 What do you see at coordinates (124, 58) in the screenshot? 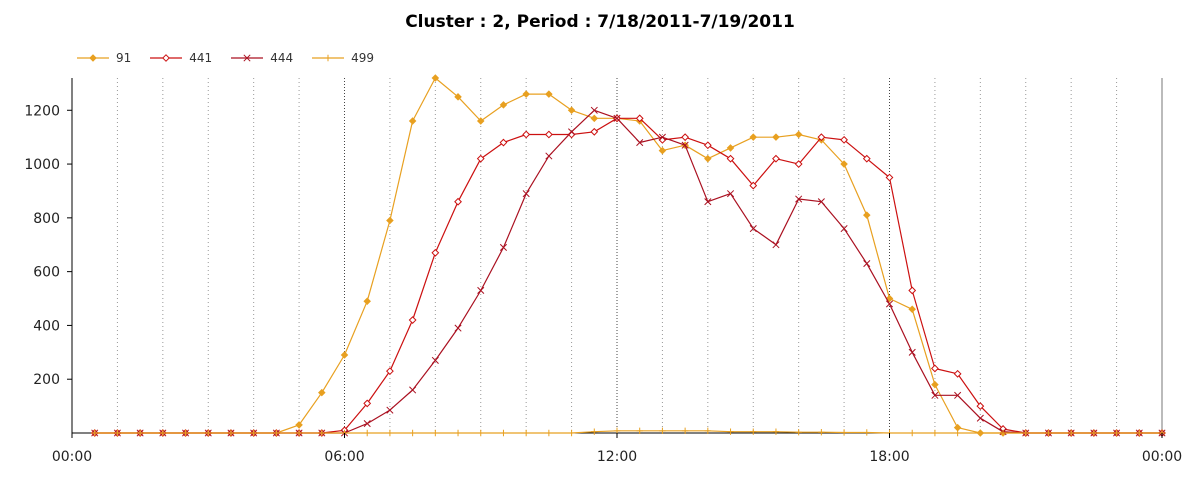
I see `legend-label: 91` at bounding box center [124, 58].